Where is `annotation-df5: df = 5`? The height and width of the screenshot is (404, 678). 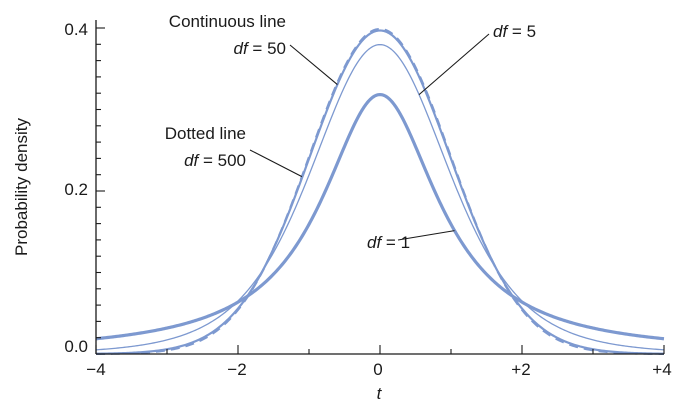
annotation-df5: df = 5 is located at coordinates (514, 31).